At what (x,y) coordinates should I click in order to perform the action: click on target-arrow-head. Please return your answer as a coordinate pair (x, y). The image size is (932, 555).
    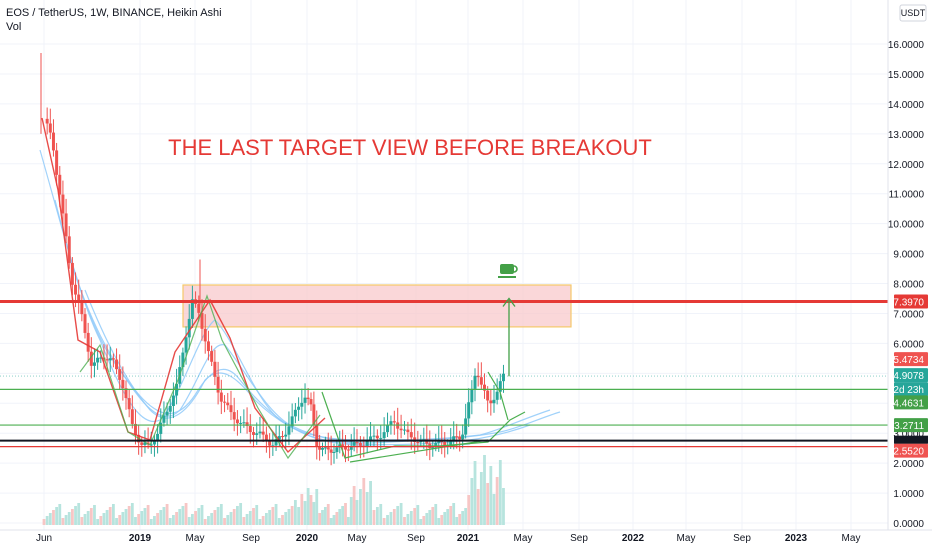
    Looking at the image, I should click on (509, 302).